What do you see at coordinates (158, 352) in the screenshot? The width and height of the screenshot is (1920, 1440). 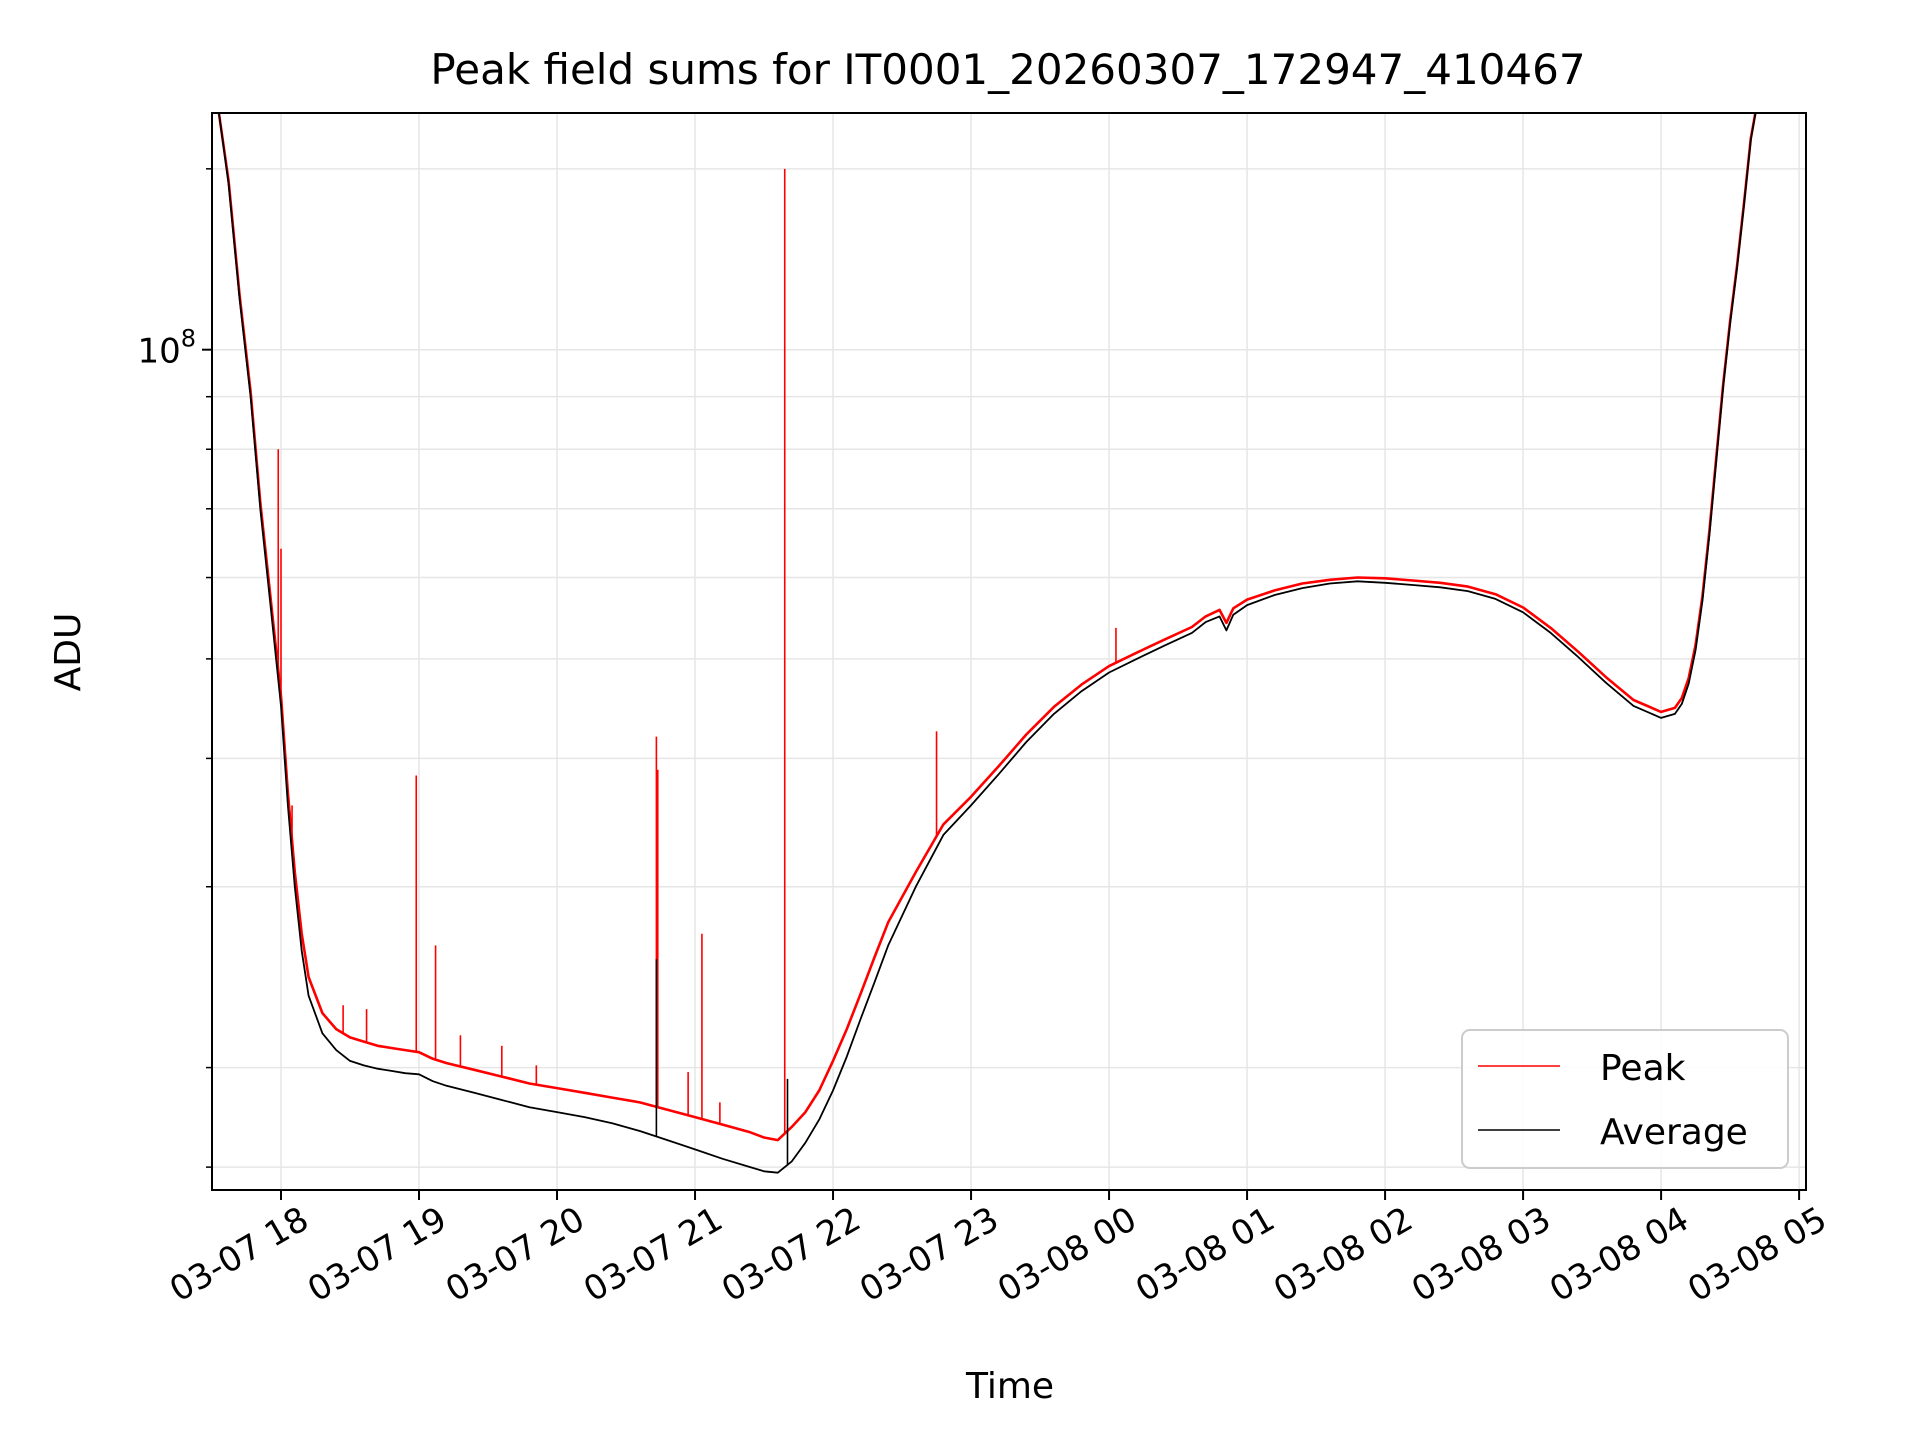 I see `y-tick-base: 10` at bounding box center [158, 352].